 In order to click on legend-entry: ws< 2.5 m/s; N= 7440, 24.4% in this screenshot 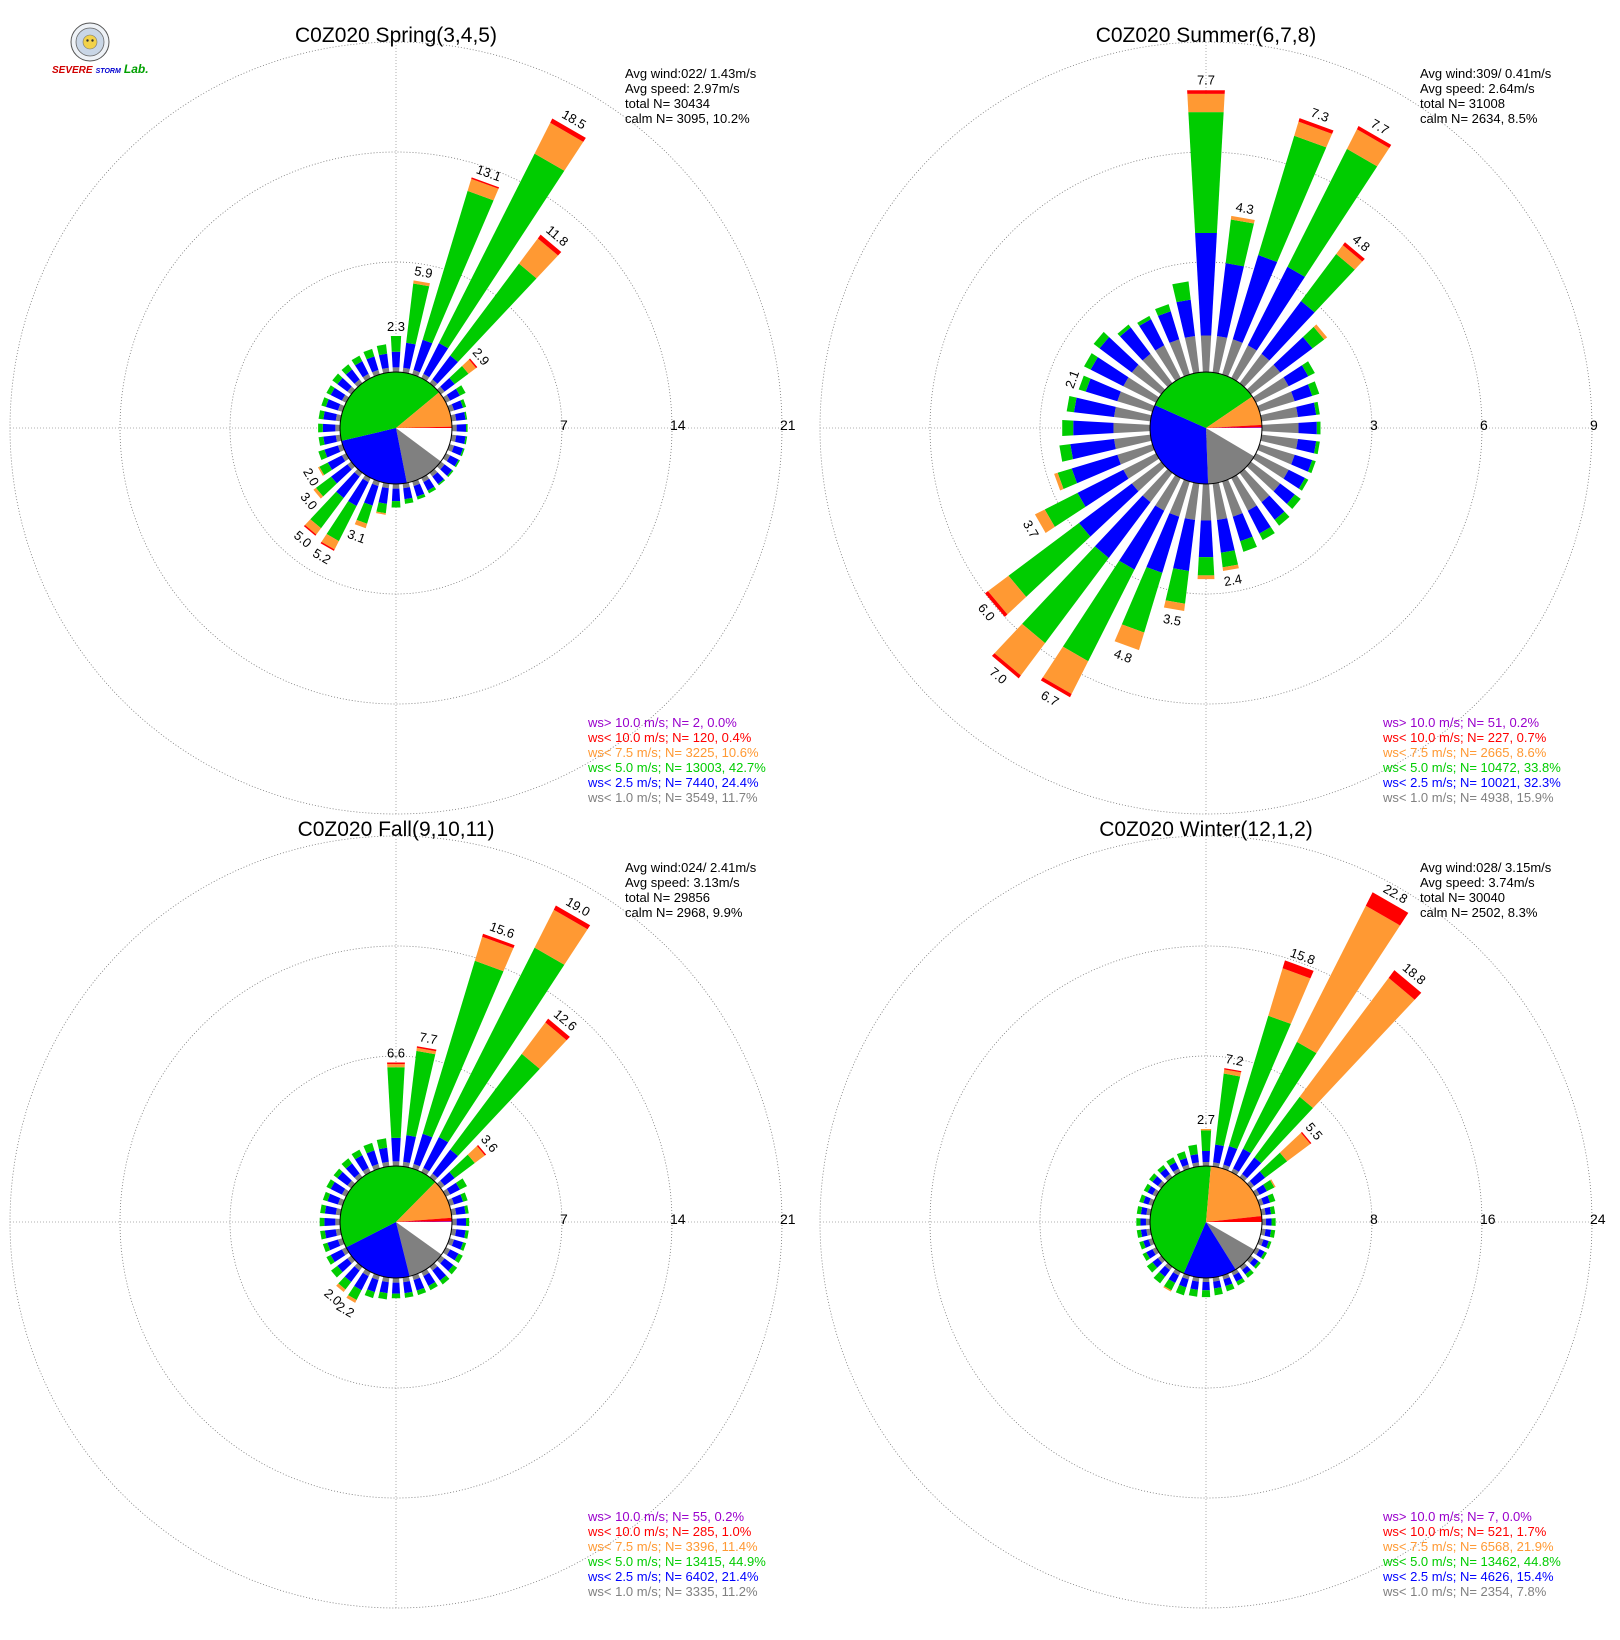, I will do `click(673, 782)`.